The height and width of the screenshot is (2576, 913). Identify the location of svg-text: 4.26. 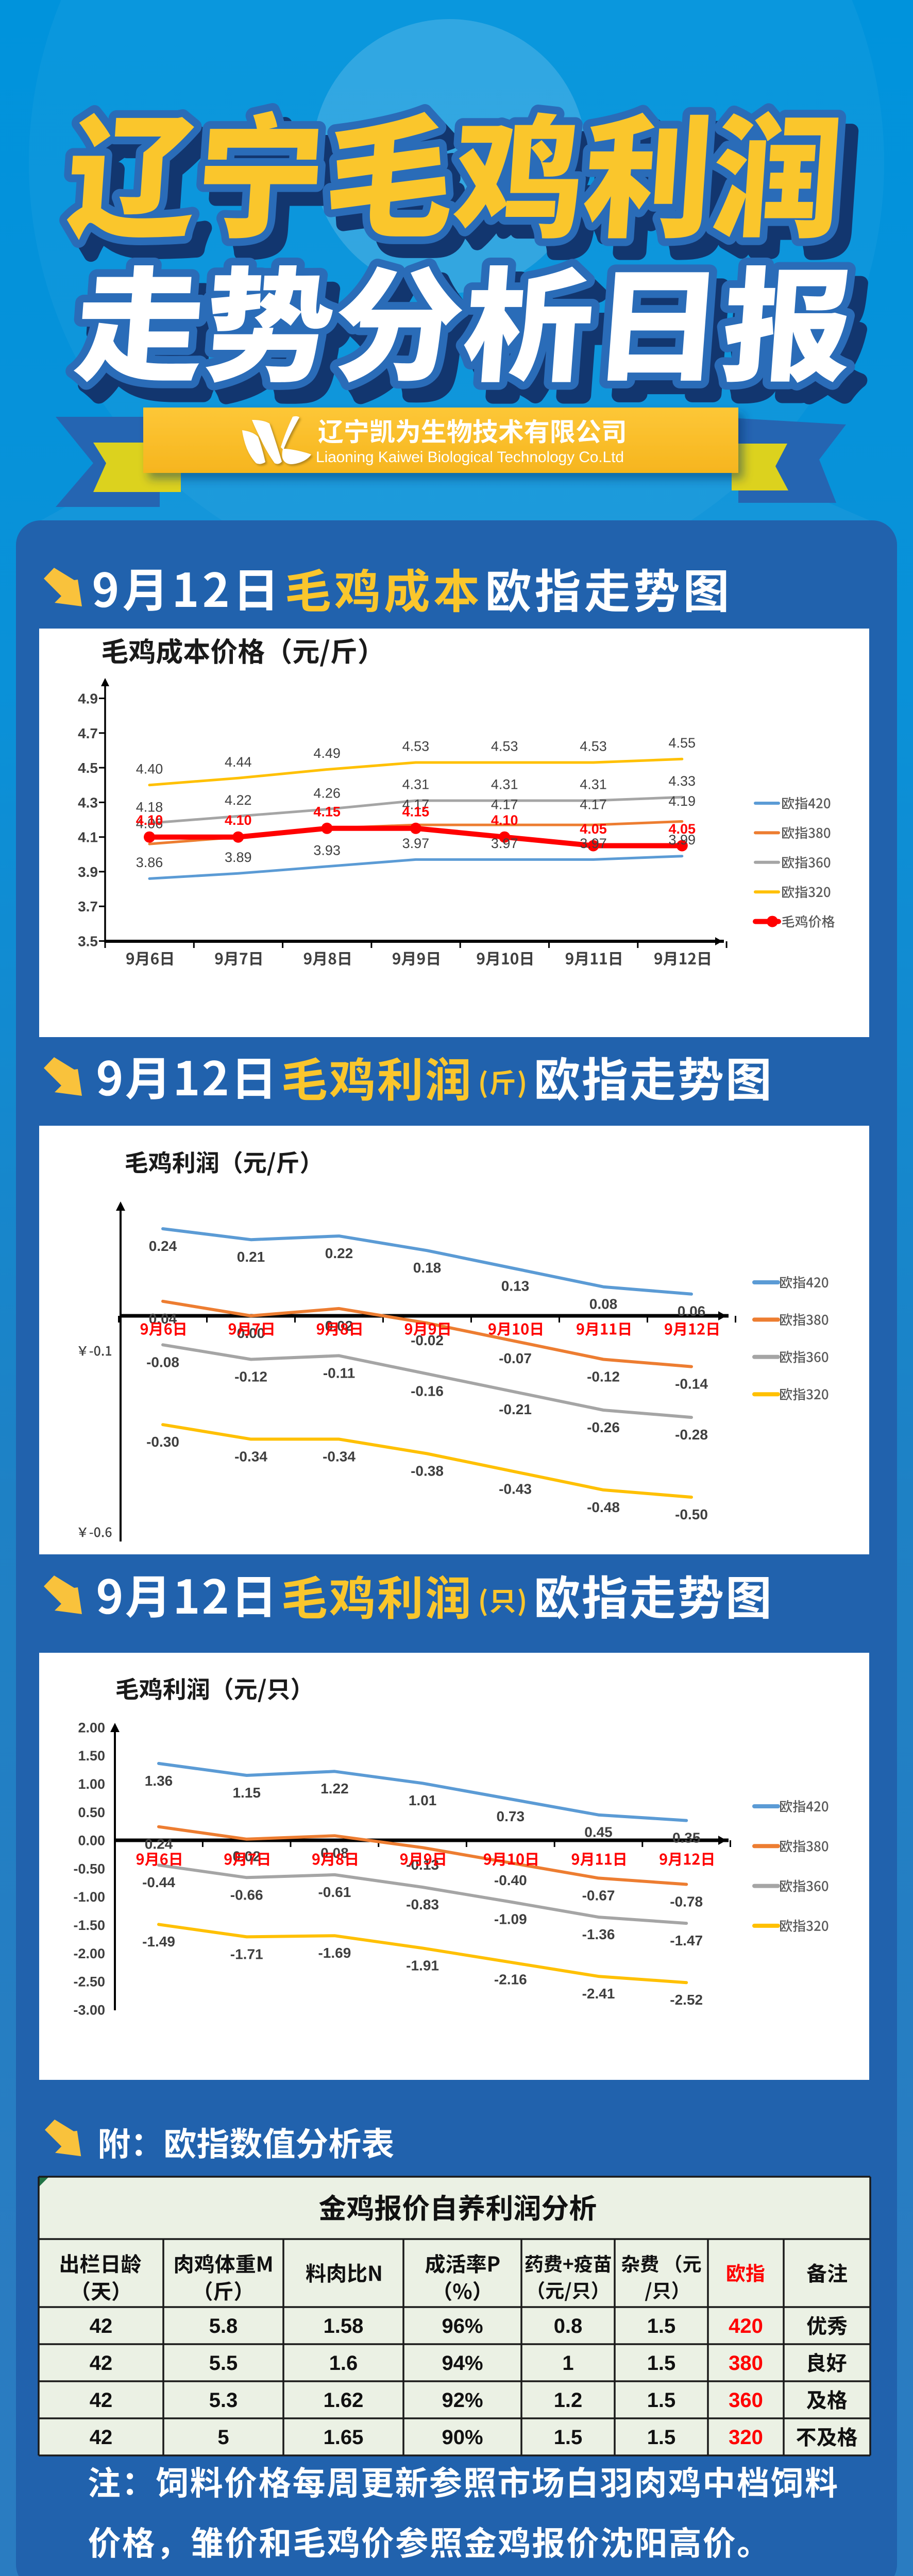
(327, 793).